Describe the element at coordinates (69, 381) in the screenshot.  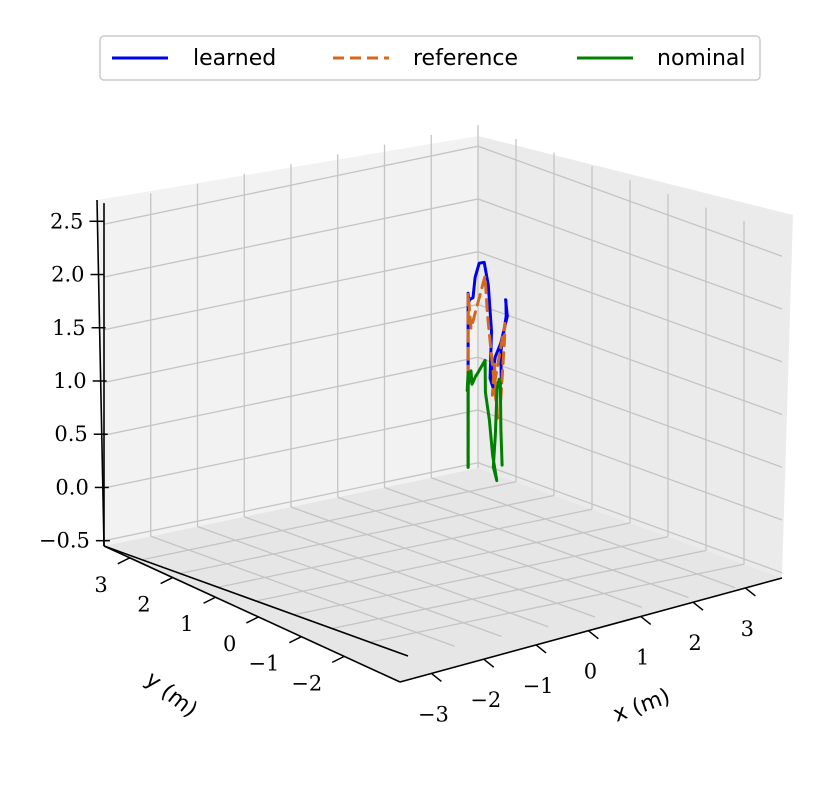
I see `z-tick-label: 1.0` at that location.